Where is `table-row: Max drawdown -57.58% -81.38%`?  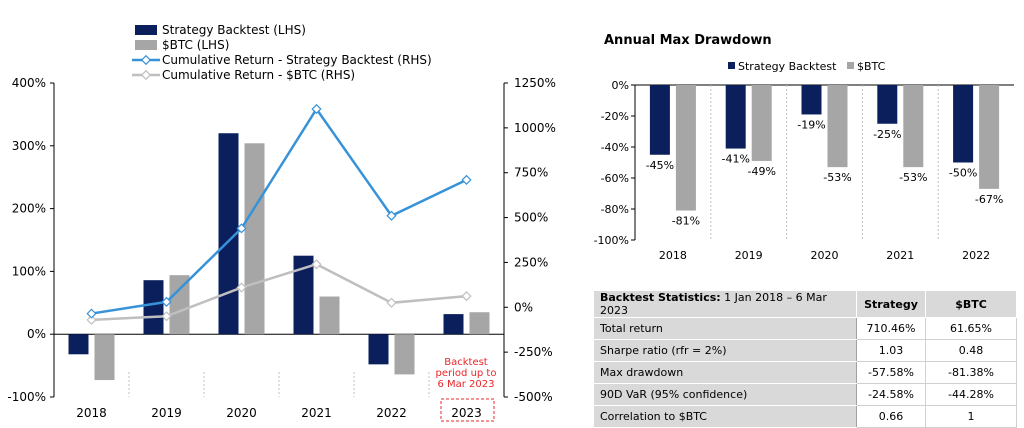
table-row: Max drawdown -57.58% -81.38% is located at coordinates (805, 372).